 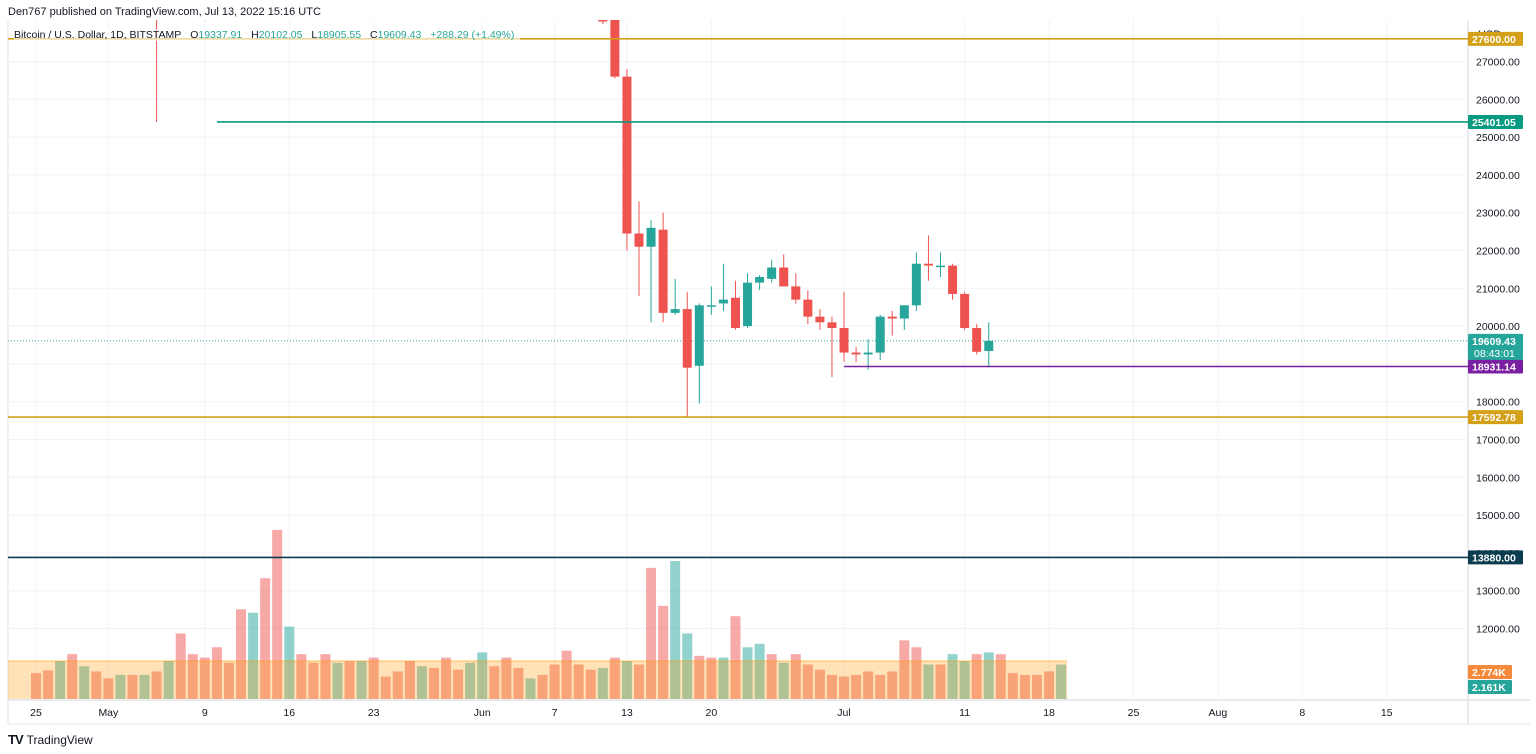 I want to click on low-value: 18905.55, so click(x=339, y=35).